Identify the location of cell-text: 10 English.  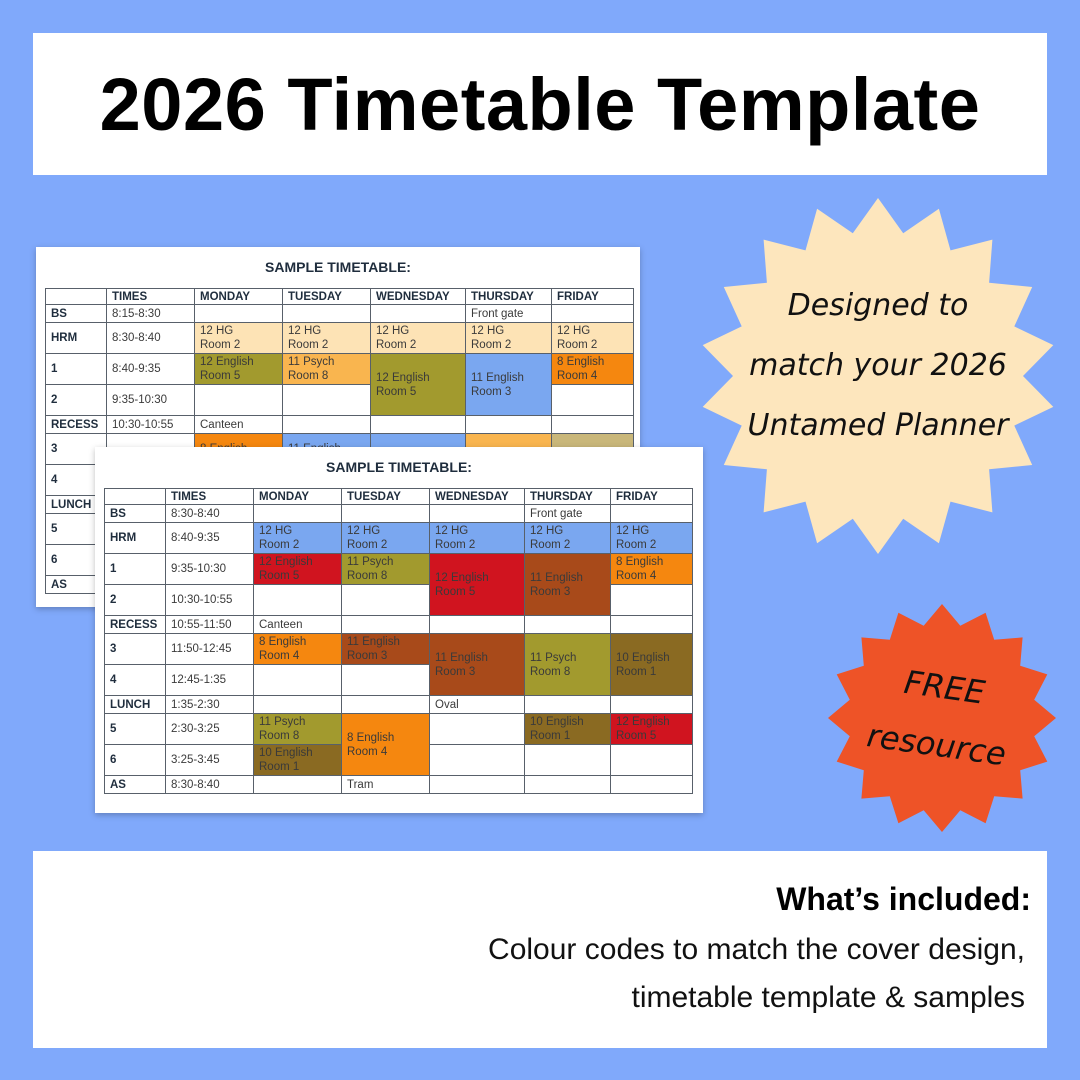
(643, 657).